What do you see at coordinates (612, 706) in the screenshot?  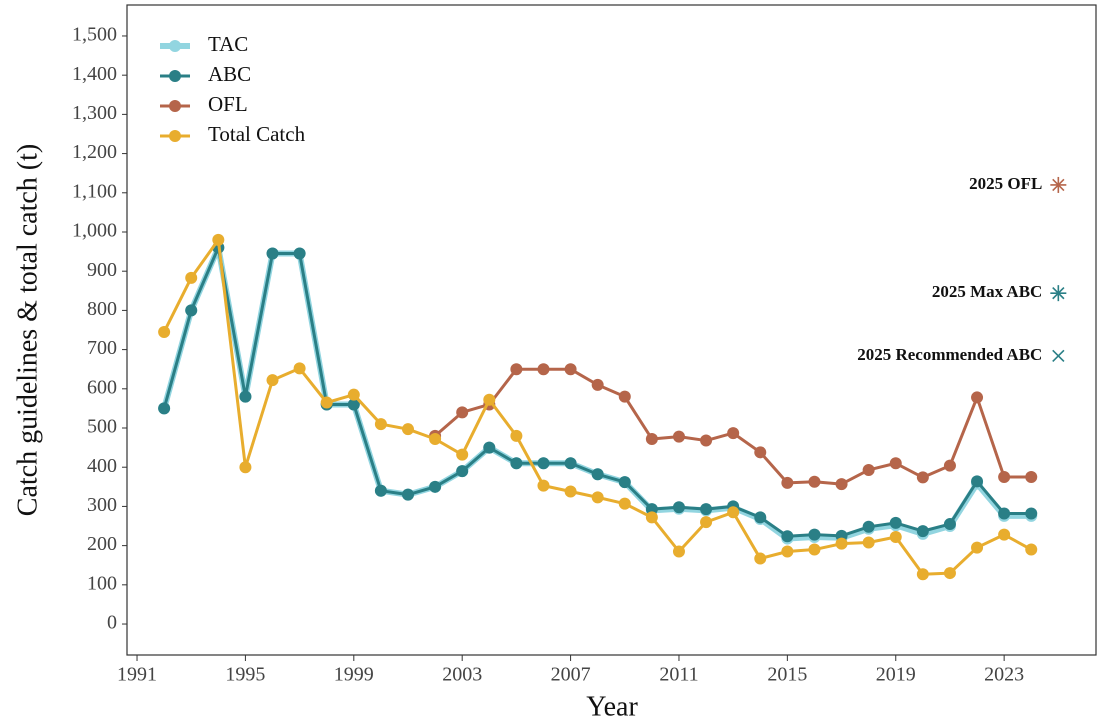 I see `x-axis-title: Year` at bounding box center [612, 706].